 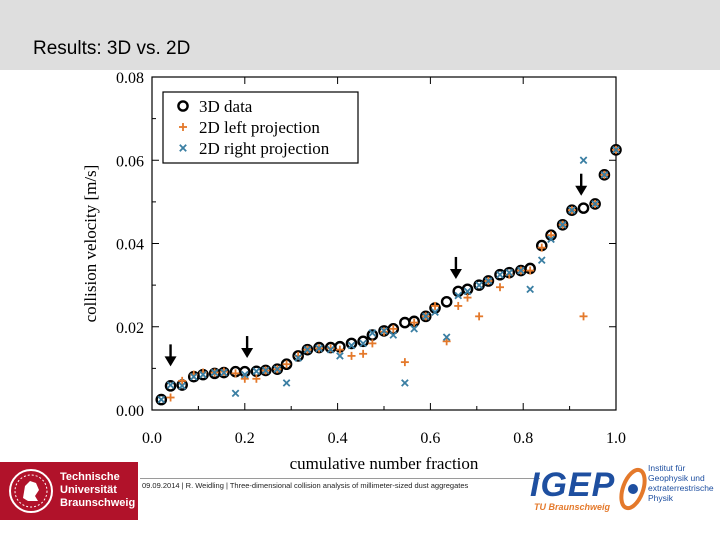 I want to click on slide-title: Results: 3D vs. 2D, so click(x=112, y=48).